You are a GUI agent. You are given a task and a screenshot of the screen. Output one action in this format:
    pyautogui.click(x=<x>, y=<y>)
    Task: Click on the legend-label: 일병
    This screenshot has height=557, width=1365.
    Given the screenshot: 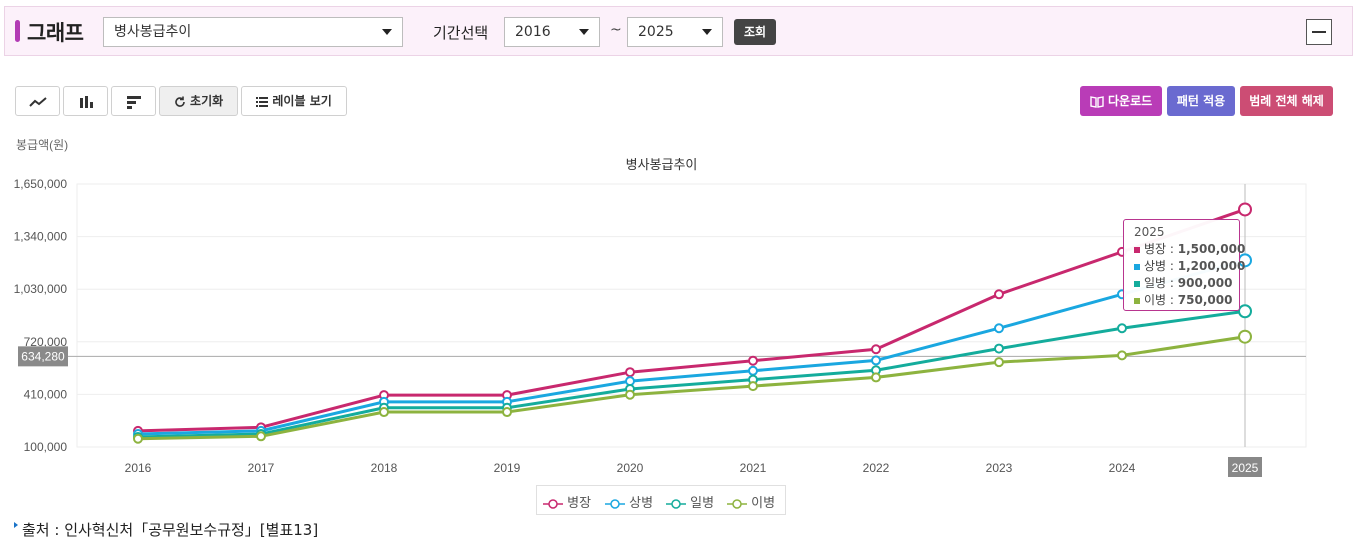 What is the action you would take?
    pyautogui.click(x=702, y=503)
    